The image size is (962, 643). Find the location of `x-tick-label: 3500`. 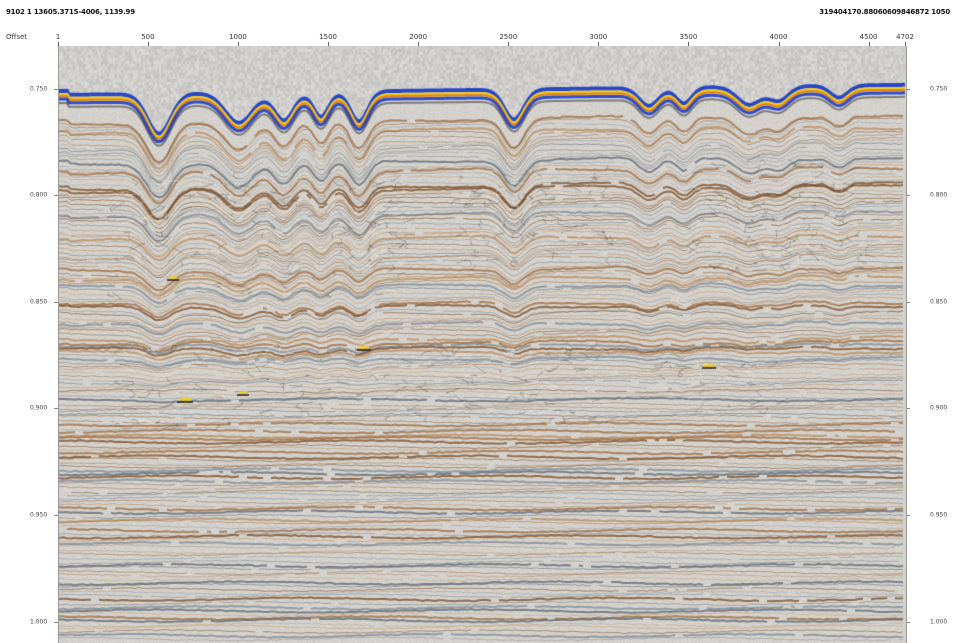

x-tick-label: 3500 is located at coordinates (688, 37).